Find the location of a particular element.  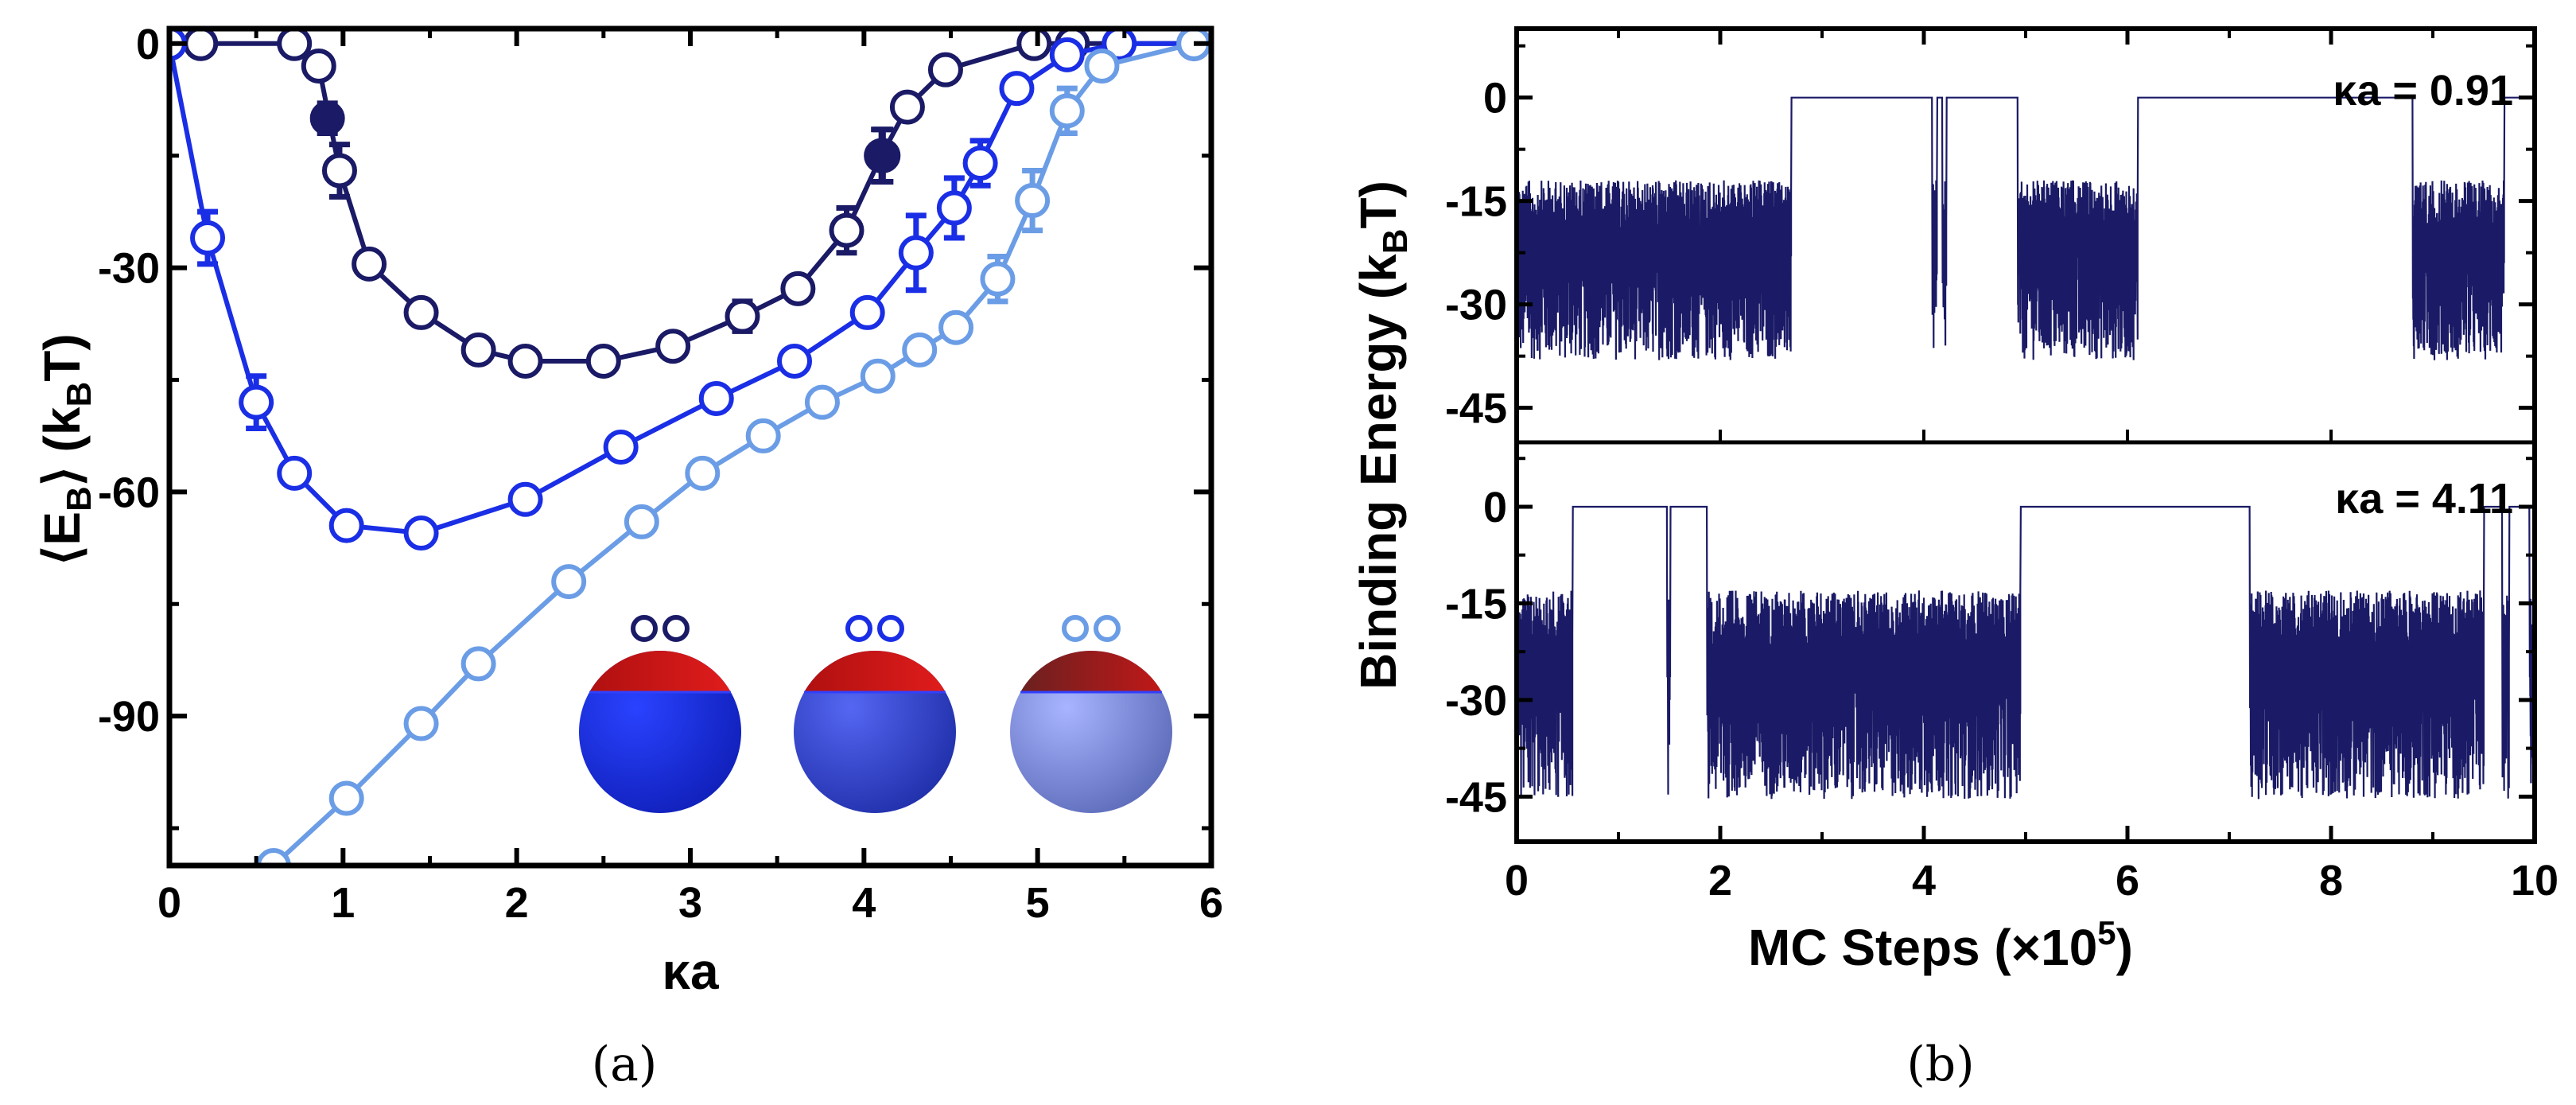

x-tick-label: 3 is located at coordinates (690, 903).